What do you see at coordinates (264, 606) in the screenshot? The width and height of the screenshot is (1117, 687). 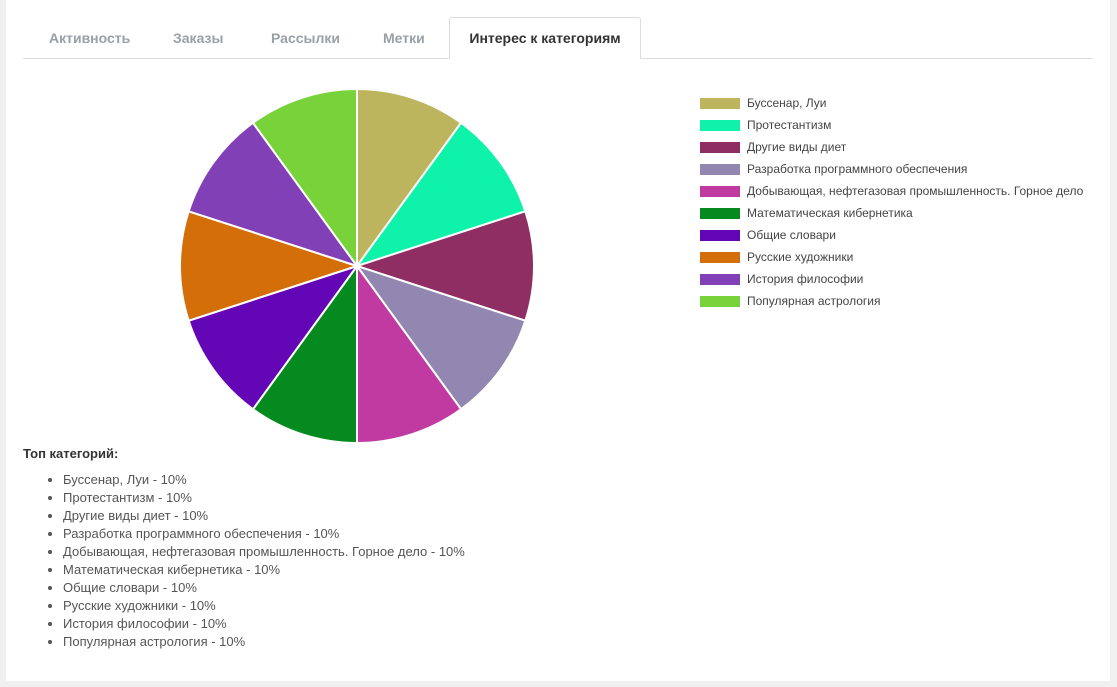 I see `list-item: Русские художники - 10%` at bounding box center [264, 606].